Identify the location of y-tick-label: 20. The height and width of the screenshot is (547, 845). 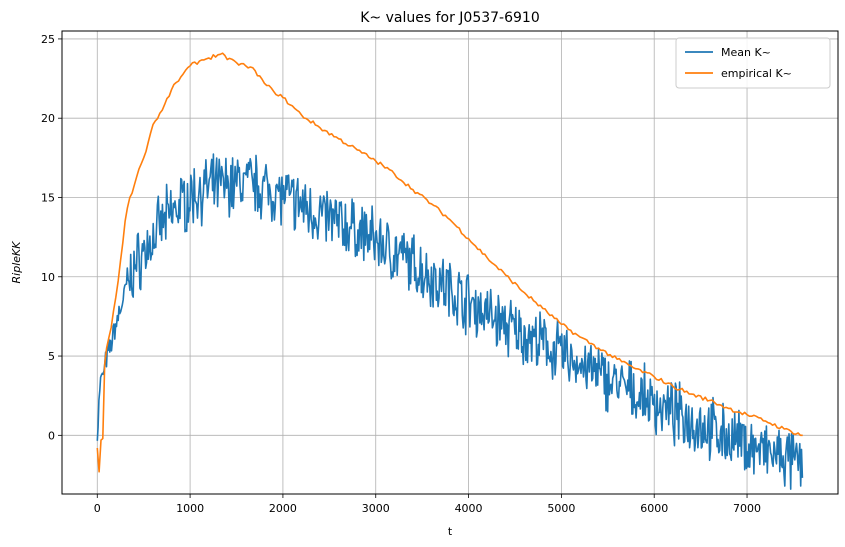
(48, 118).